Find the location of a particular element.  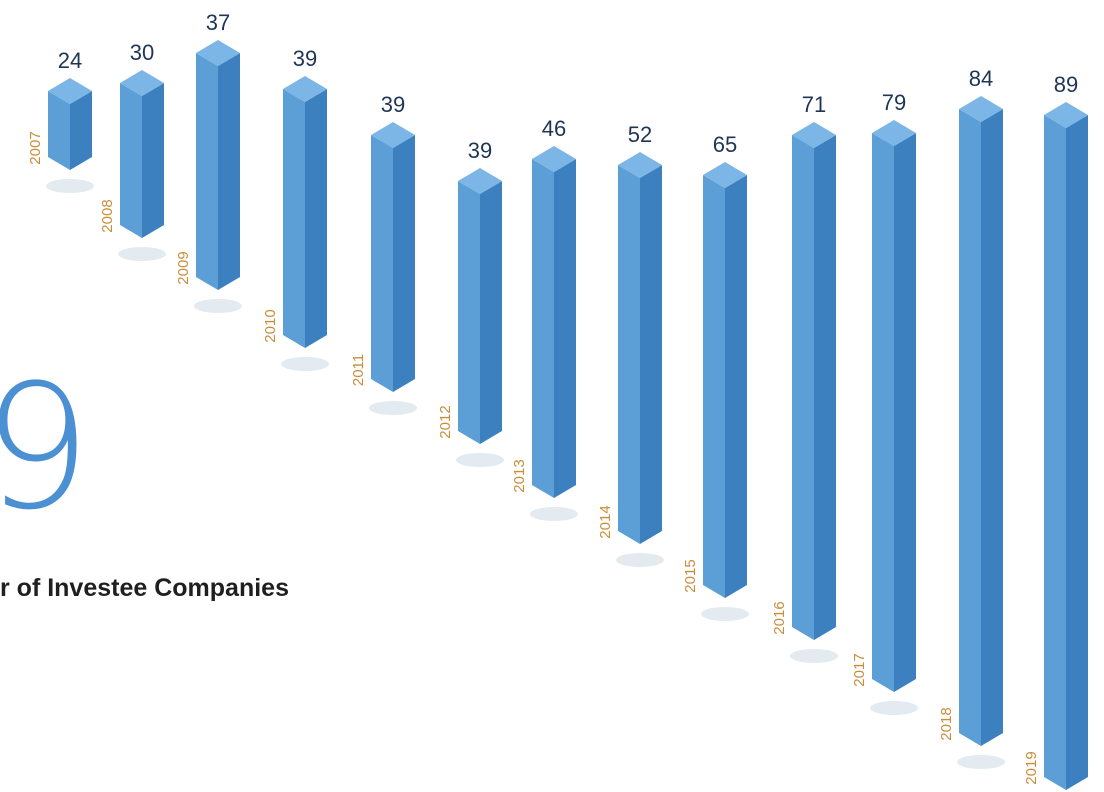

year-label: 2019 is located at coordinates (1031, 767).